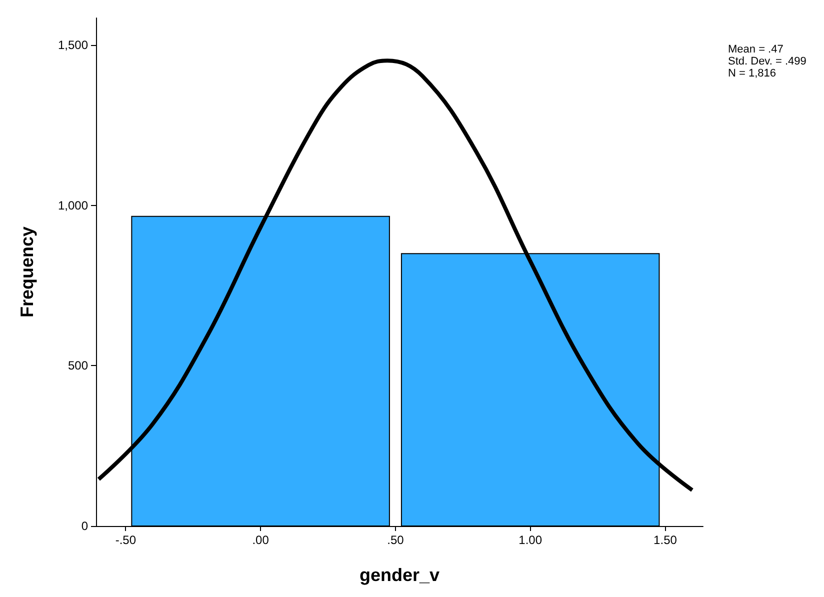 The image size is (824, 597). Describe the element at coordinates (399, 575) in the screenshot. I see `x-axis-title: gender_v` at that location.